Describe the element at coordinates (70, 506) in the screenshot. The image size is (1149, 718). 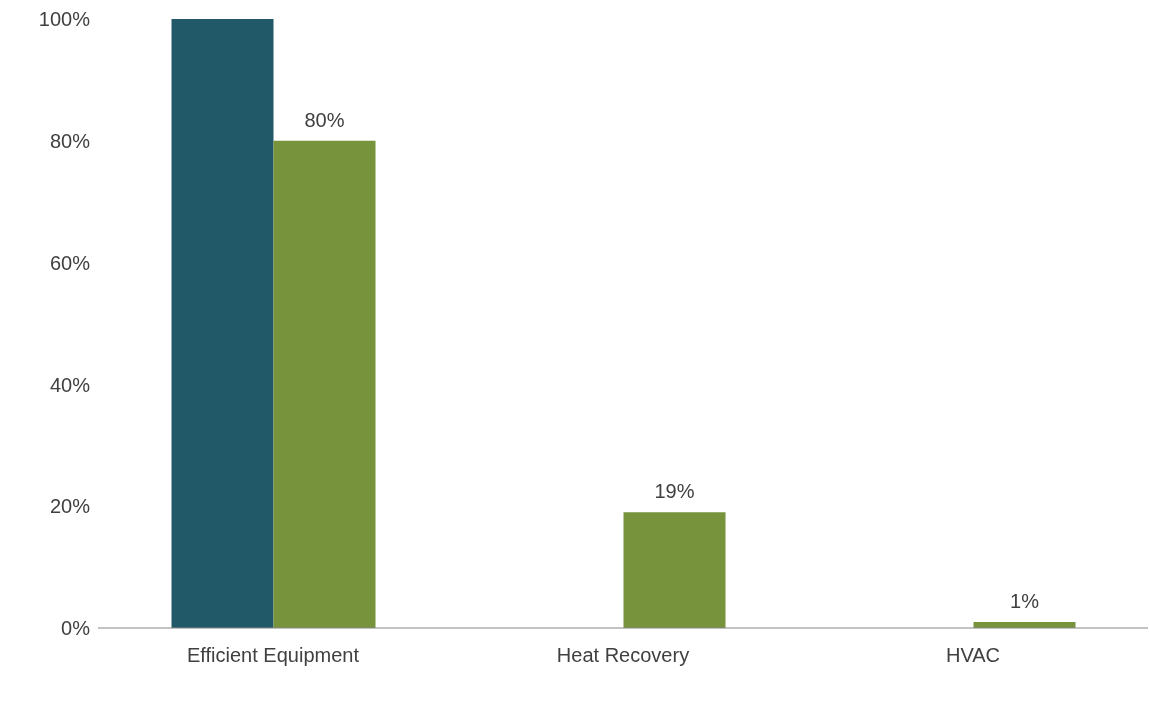
I see `y-tick-label: 20%` at that location.